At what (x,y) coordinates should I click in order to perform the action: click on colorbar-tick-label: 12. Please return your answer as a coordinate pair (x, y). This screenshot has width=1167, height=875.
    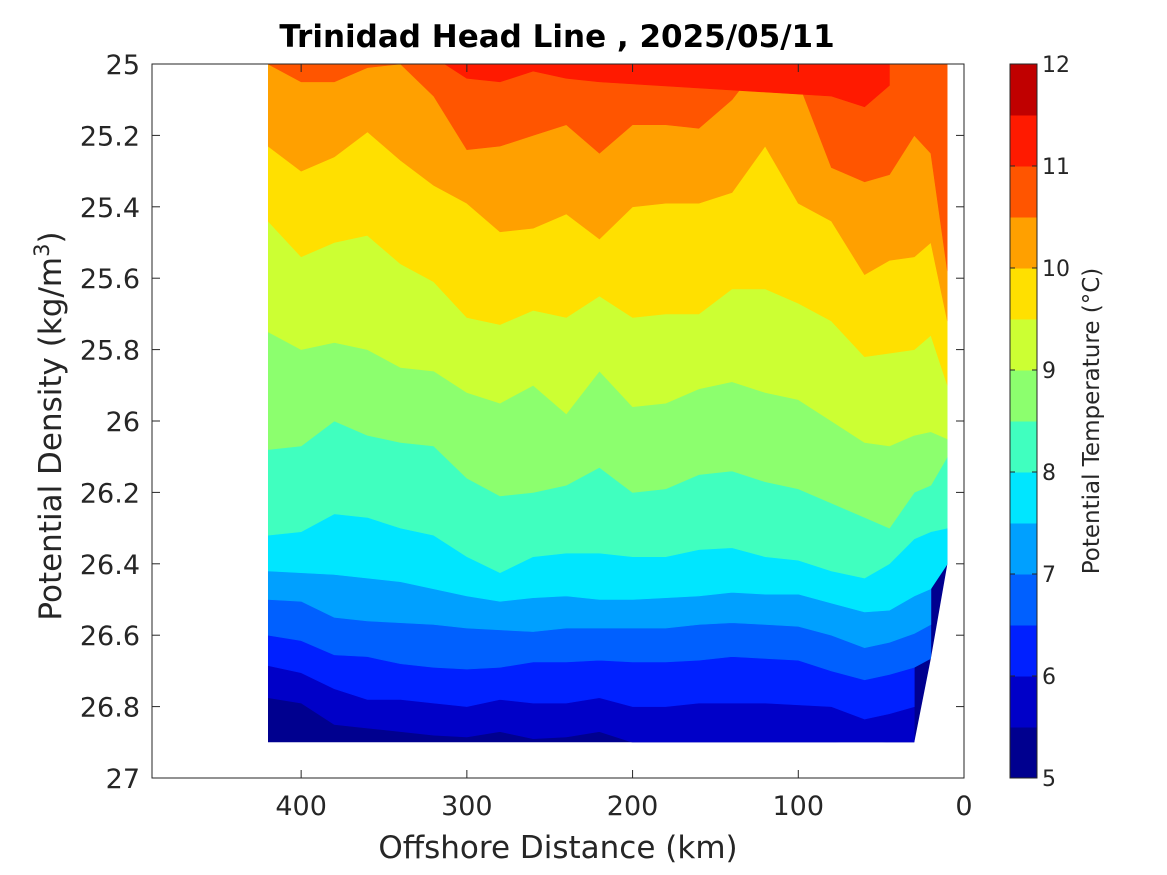
    Looking at the image, I should click on (1056, 65).